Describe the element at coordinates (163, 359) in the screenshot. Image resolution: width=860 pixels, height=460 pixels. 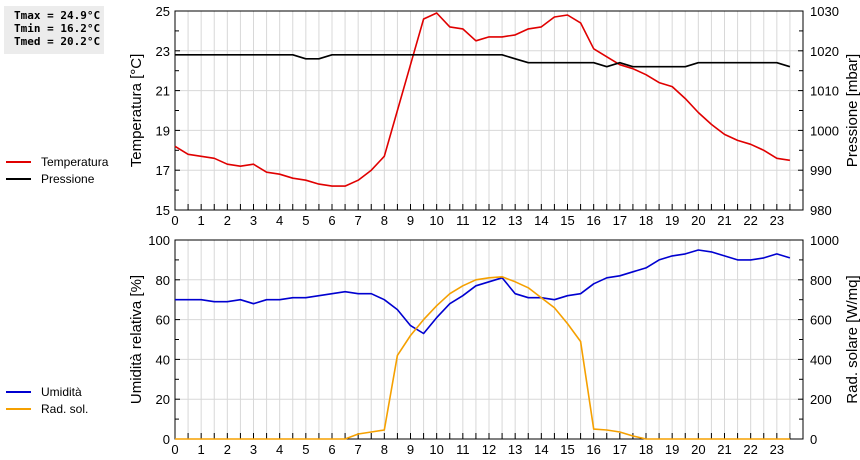
I see `y-tick-label: 40` at that location.